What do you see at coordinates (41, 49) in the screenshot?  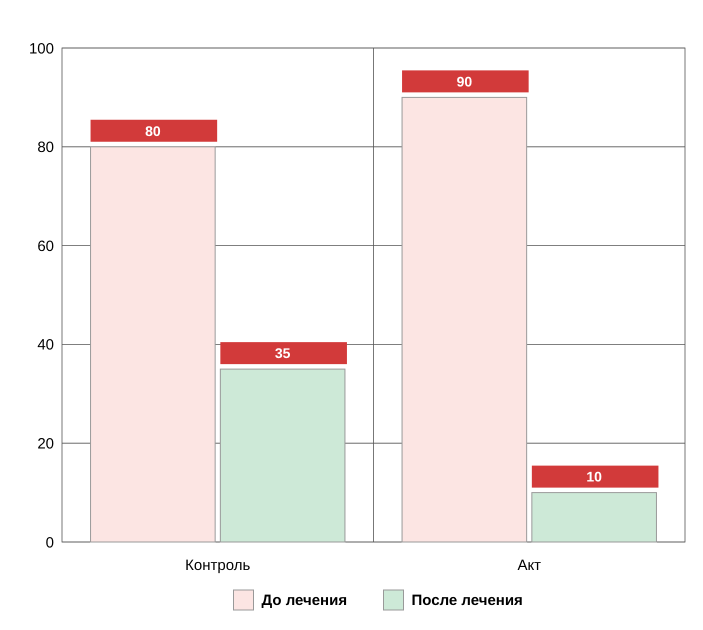 I see `y-tick-label: 100` at bounding box center [41, 49].